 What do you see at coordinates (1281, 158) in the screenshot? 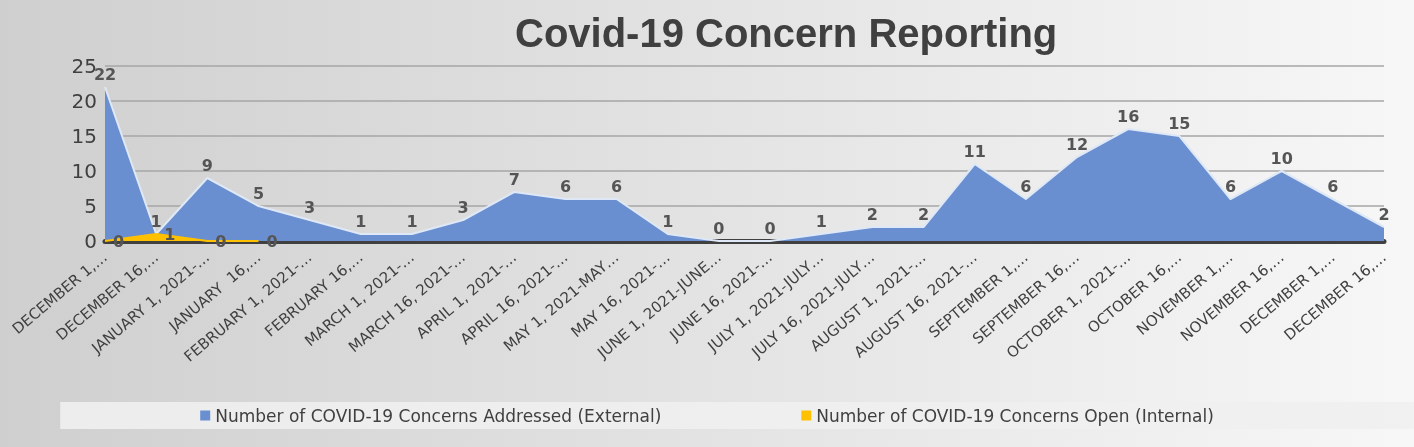
I see `data-label: 10` at bounding box center [1281, 158].